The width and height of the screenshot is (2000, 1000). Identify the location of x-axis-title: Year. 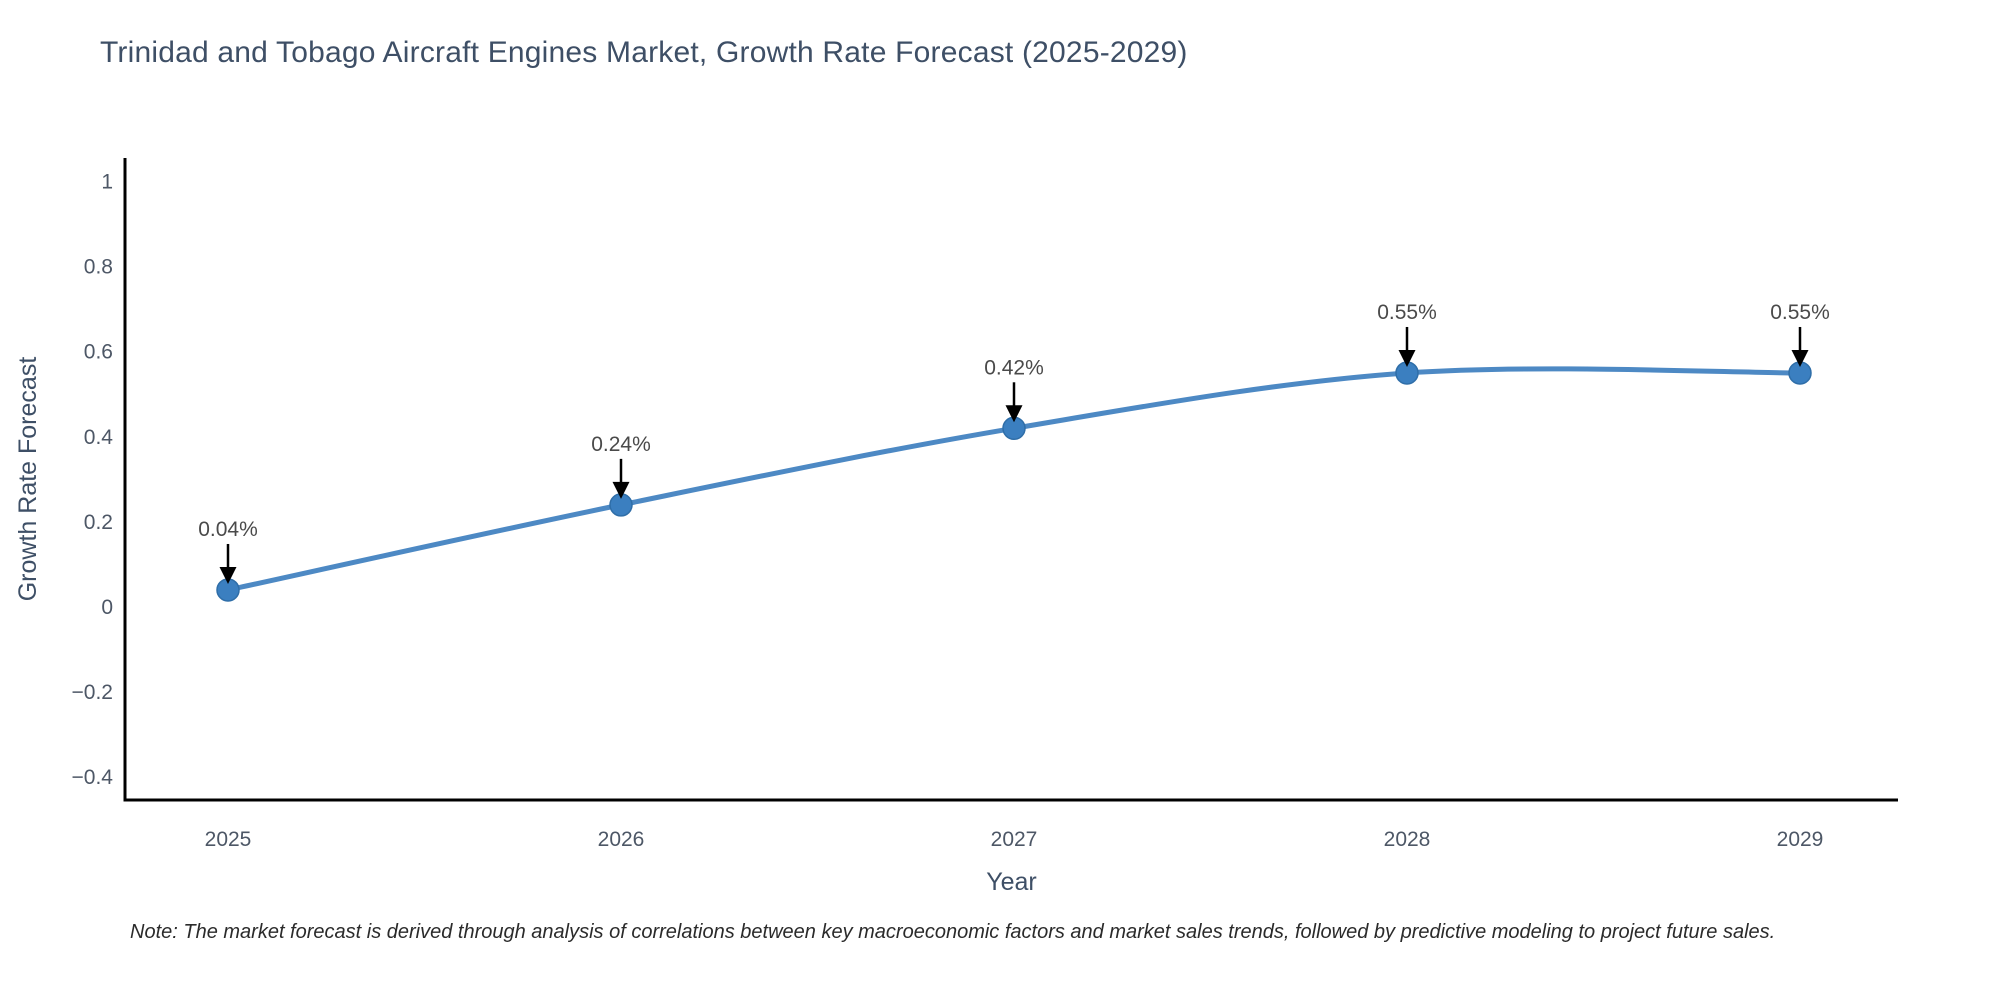
(1011, 882).